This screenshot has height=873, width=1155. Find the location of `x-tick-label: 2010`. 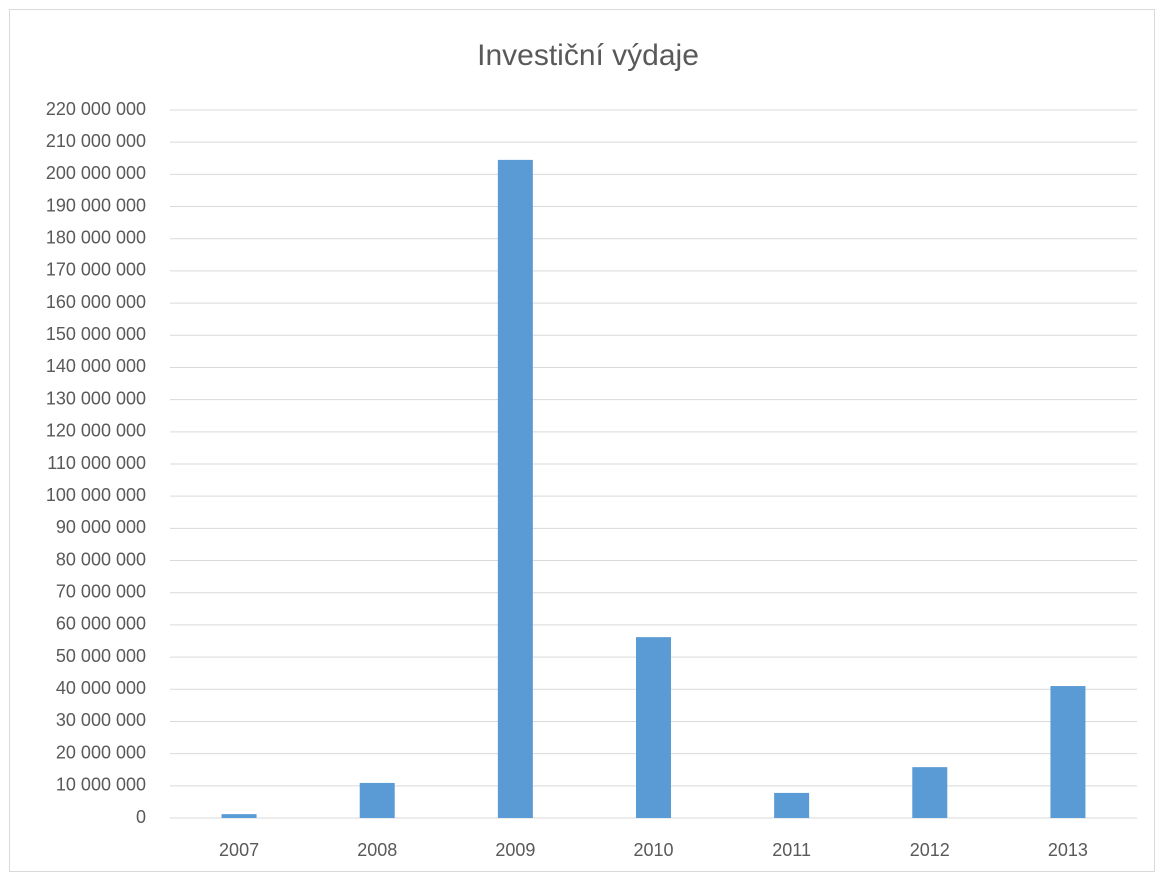

x-tick-label: 2010 is located at coordinates (653, 850).